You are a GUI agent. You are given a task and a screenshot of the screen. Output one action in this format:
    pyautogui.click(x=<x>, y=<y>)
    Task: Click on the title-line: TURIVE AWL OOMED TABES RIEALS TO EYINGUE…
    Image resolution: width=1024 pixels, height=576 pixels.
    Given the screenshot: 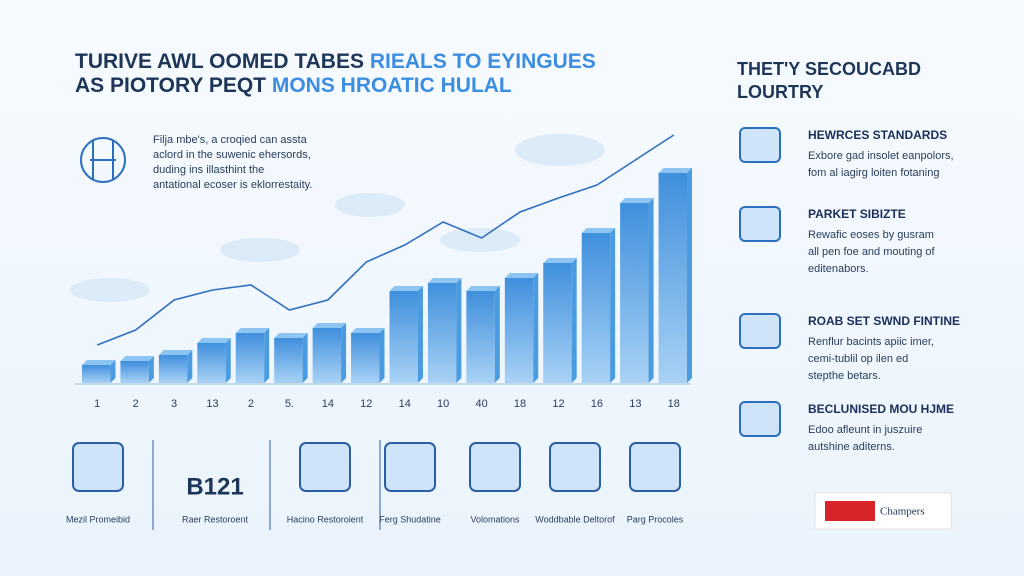 What is the action you would take?
    pyautogui.click(x=335, y=61)
    